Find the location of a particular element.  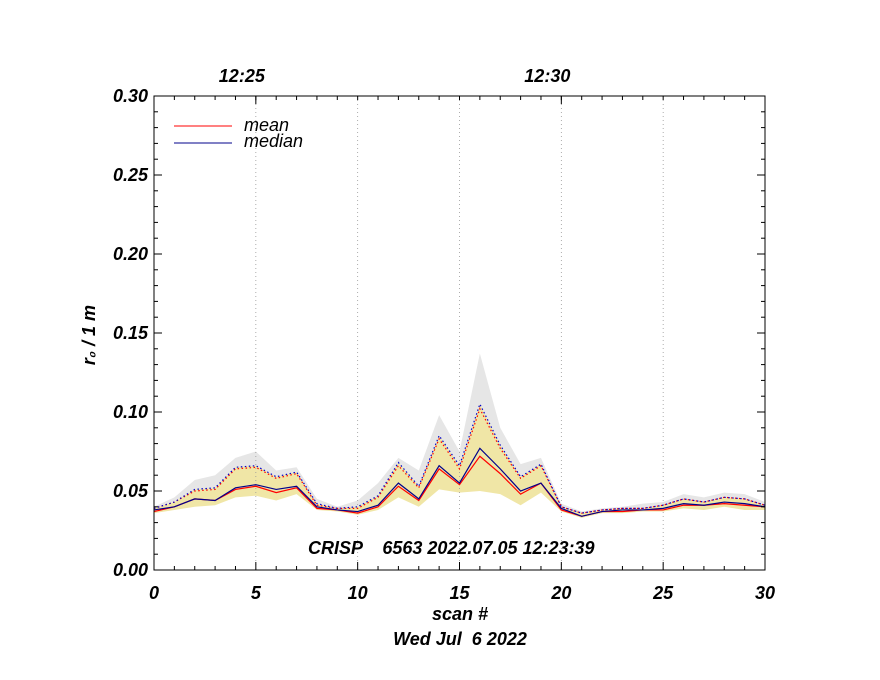

chart-annotation: CRISP 6563 2022.07.05 12:23:39 is located at coordinates (451, 548).